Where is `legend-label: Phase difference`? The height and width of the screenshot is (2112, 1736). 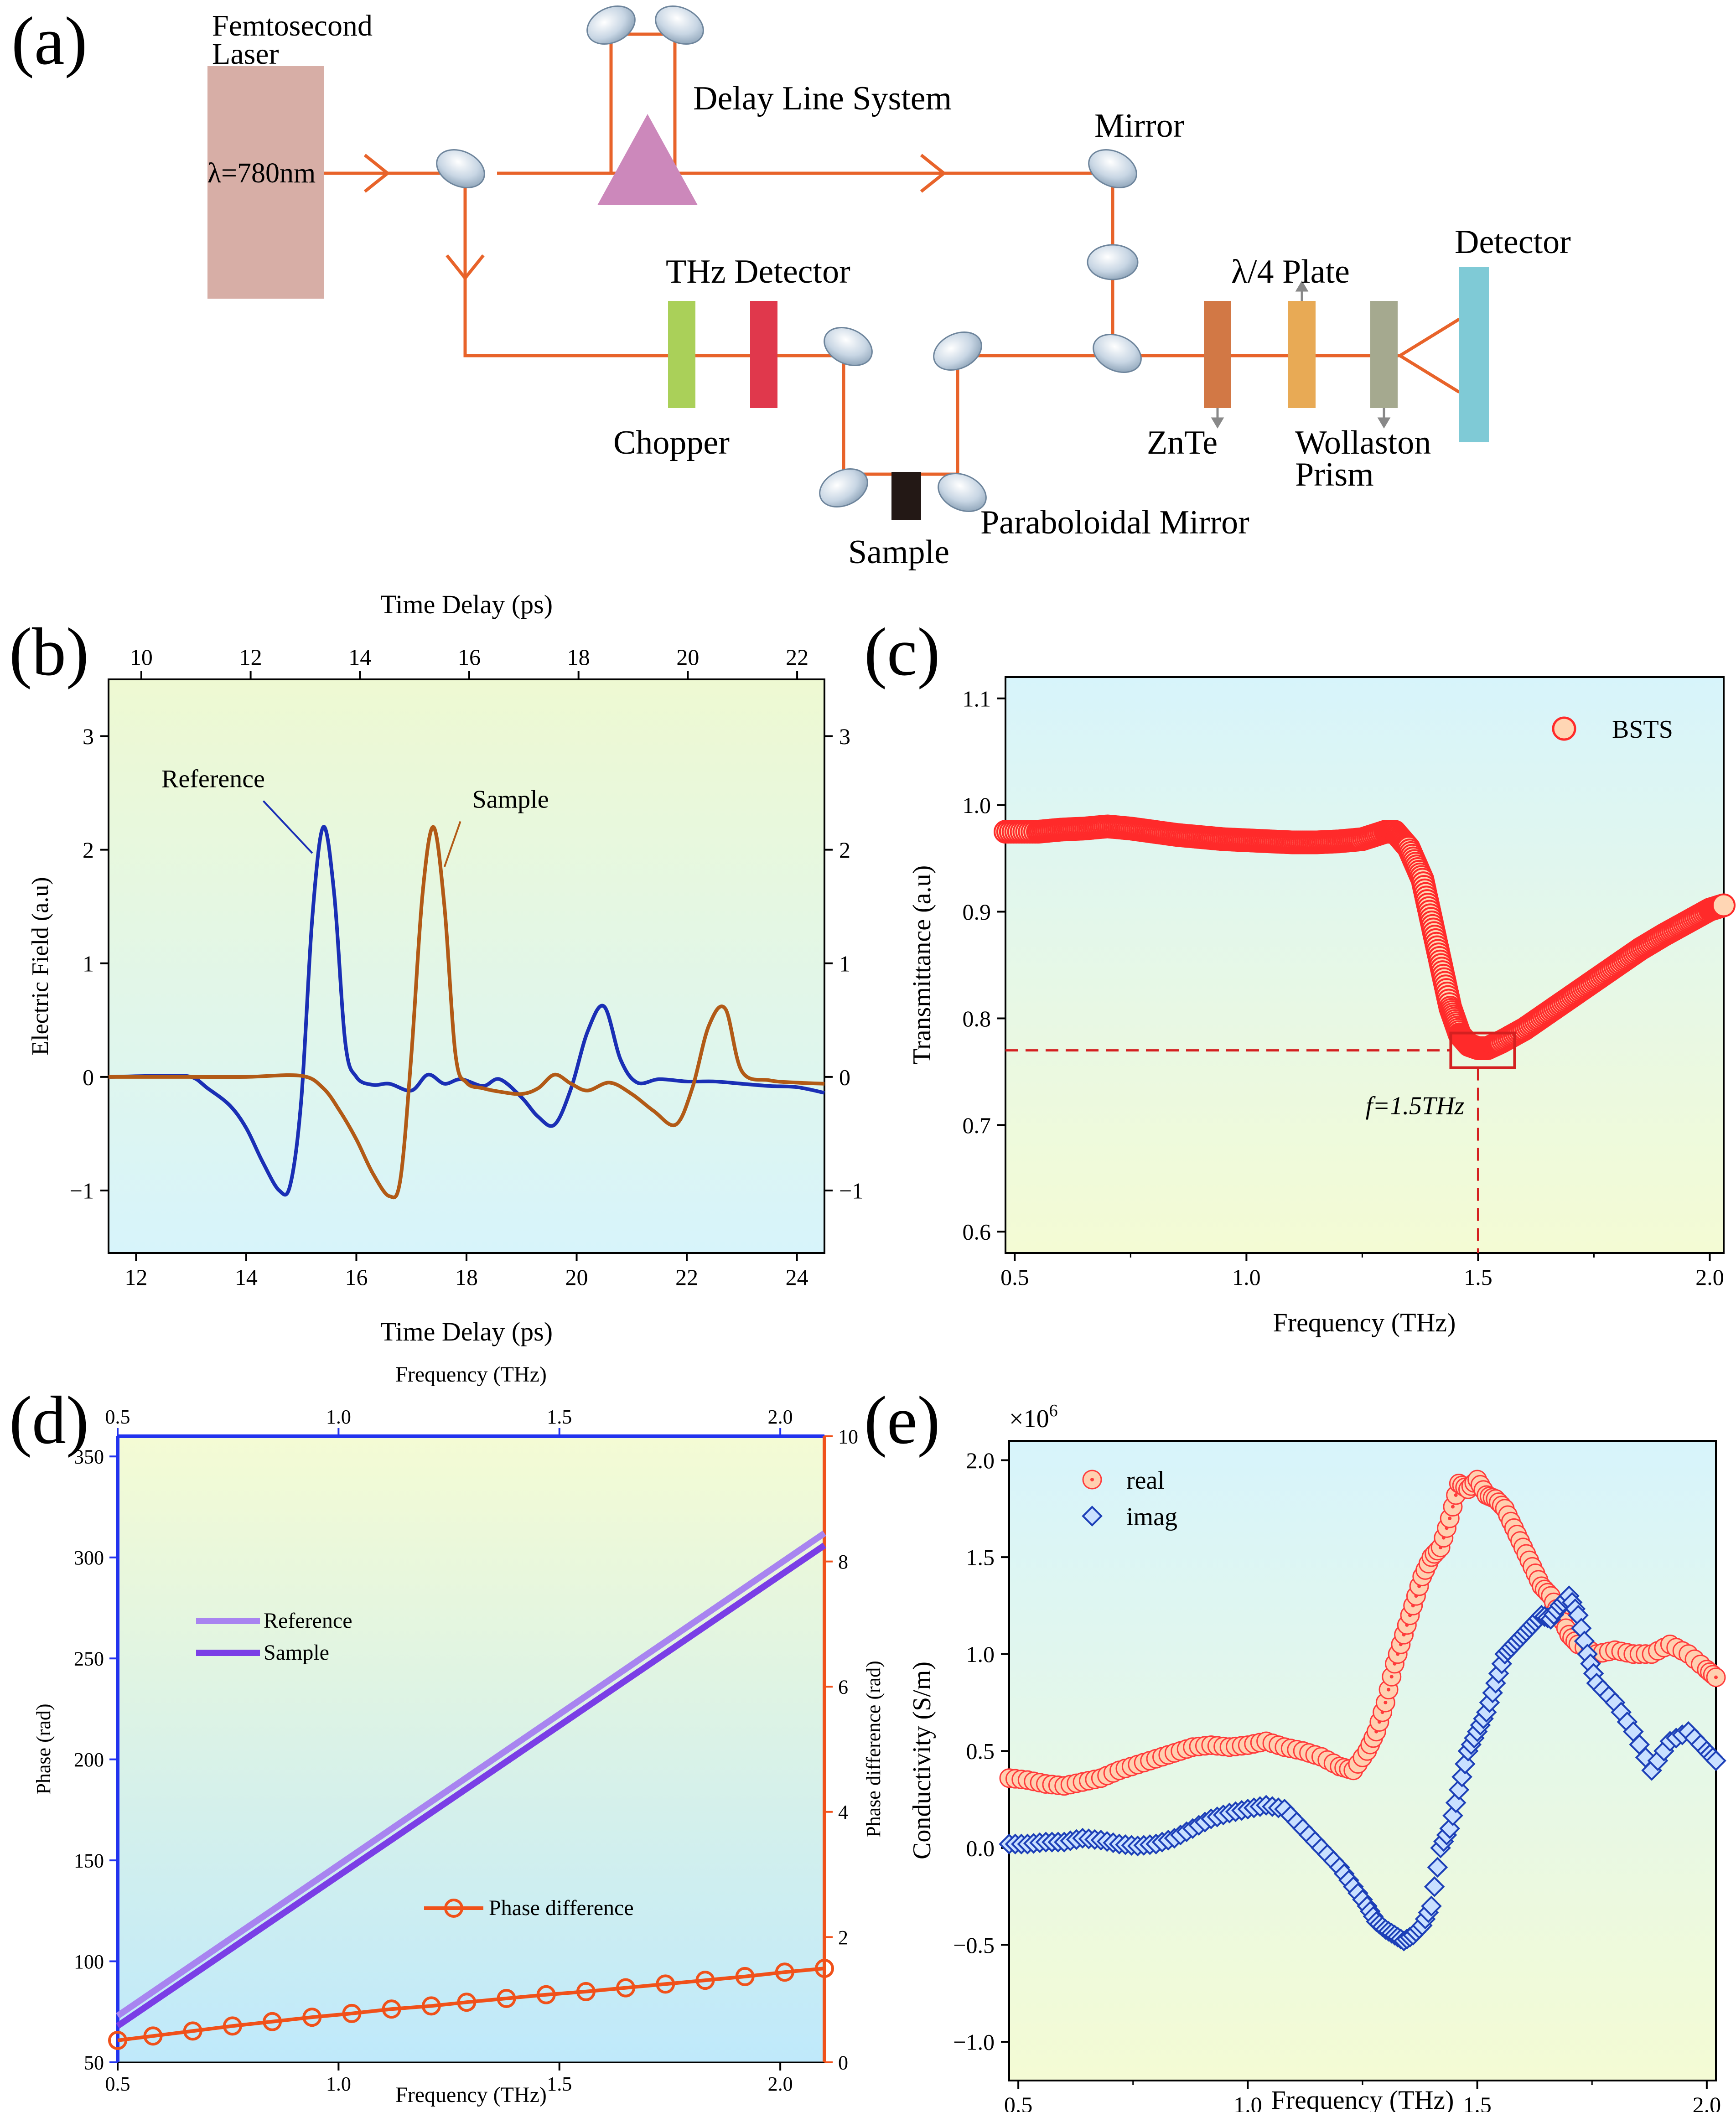
legend-label: Phase difference is located at coordinates (561, 1908).